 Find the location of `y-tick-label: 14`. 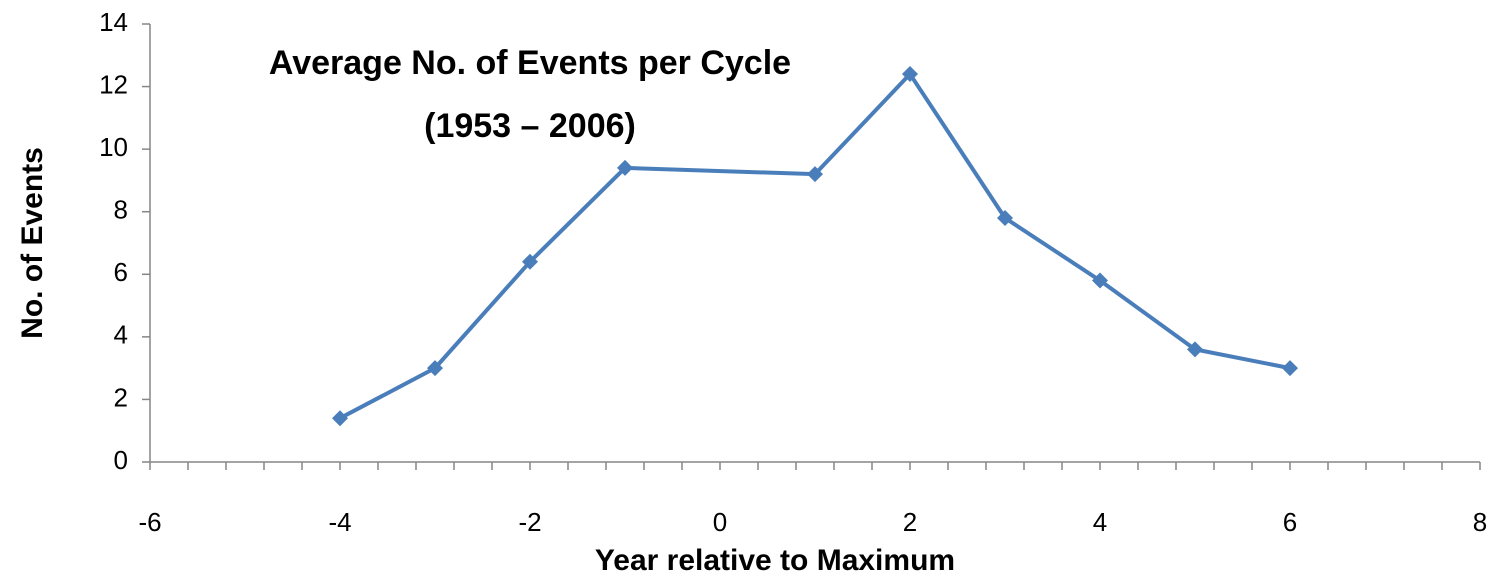

y-tick-label: 14 is located at coordinates (113, 22).